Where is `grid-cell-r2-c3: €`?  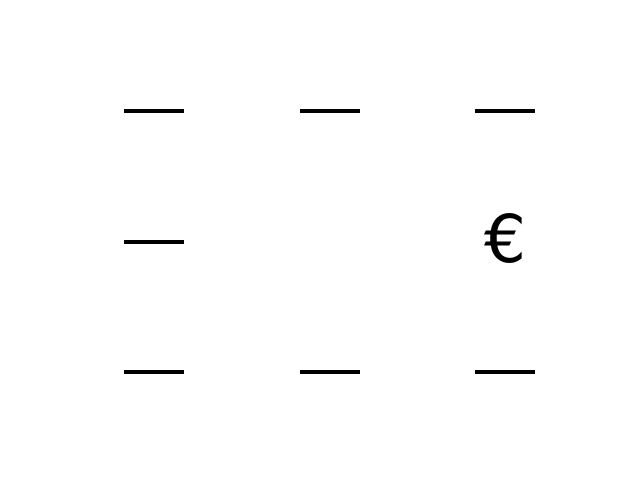 grid-cell-r2-c3: € is located at coordinates (505, 242).